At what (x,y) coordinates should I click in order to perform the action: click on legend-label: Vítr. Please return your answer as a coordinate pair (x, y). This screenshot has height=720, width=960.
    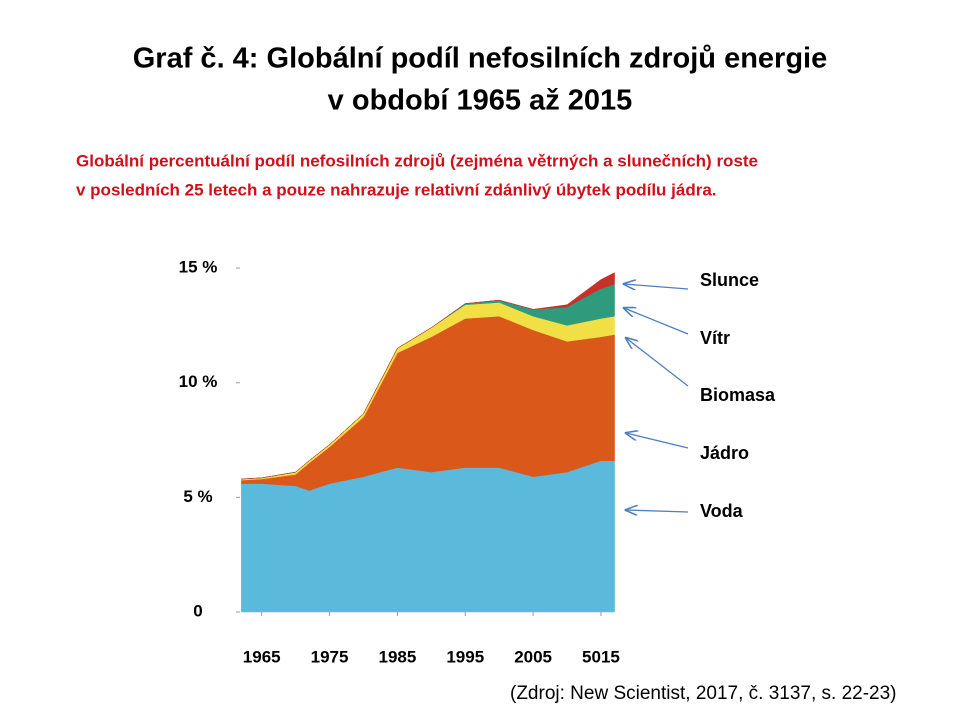
    Looking at the image, I should click on (715, 338).